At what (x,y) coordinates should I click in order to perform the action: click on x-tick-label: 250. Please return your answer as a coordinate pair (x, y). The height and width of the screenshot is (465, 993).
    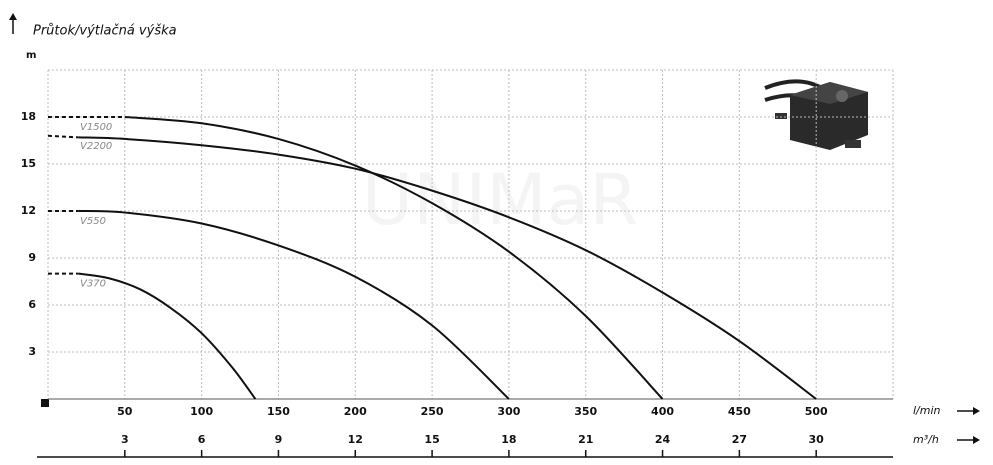
    Looking at the image, I should click on (432, 411).